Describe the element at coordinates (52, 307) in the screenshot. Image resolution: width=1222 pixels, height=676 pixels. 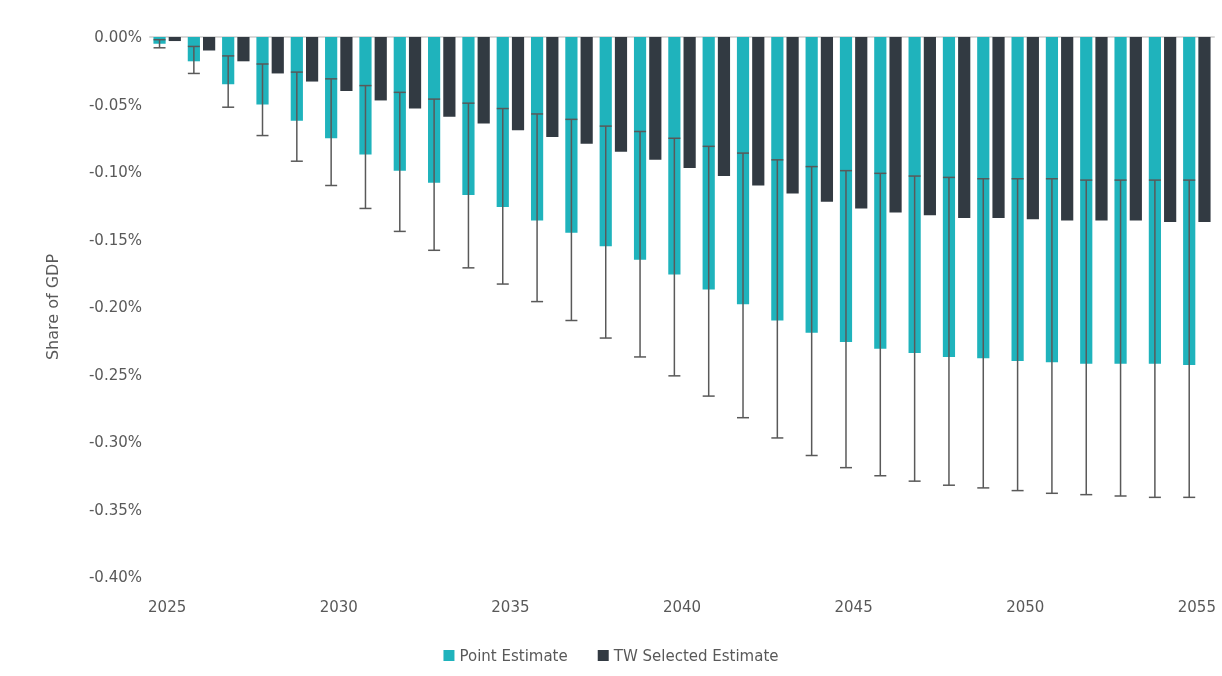
I see `y-axis-title: Share of GDP` at that location.